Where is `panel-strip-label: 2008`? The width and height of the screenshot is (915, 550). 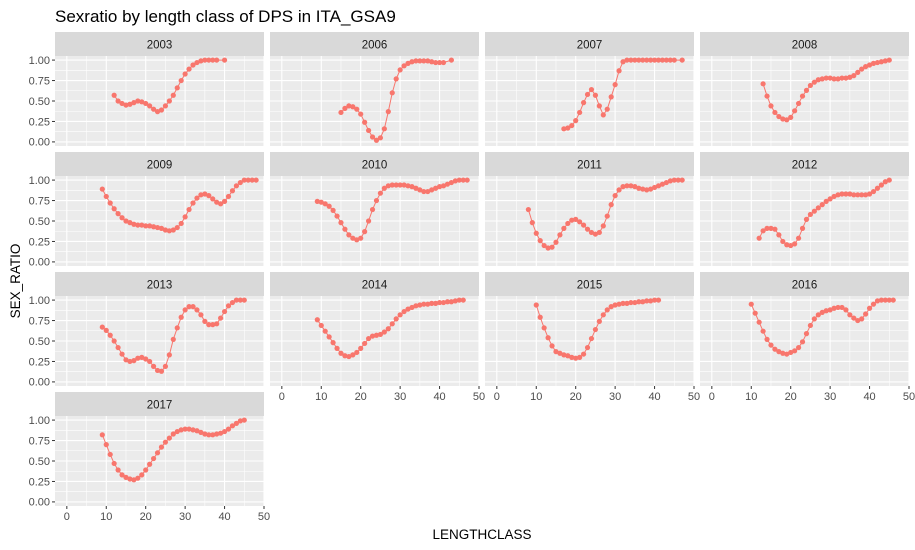
panel-strip-label: 2008 is located at coordinates (805, 46).